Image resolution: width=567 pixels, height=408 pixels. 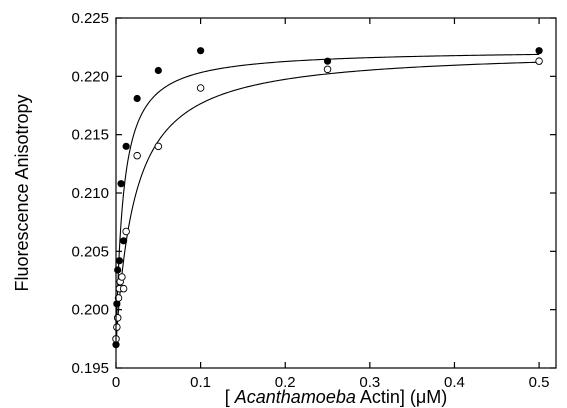 I want to click on x-tick-label: 0, so click(x=116, y=382).